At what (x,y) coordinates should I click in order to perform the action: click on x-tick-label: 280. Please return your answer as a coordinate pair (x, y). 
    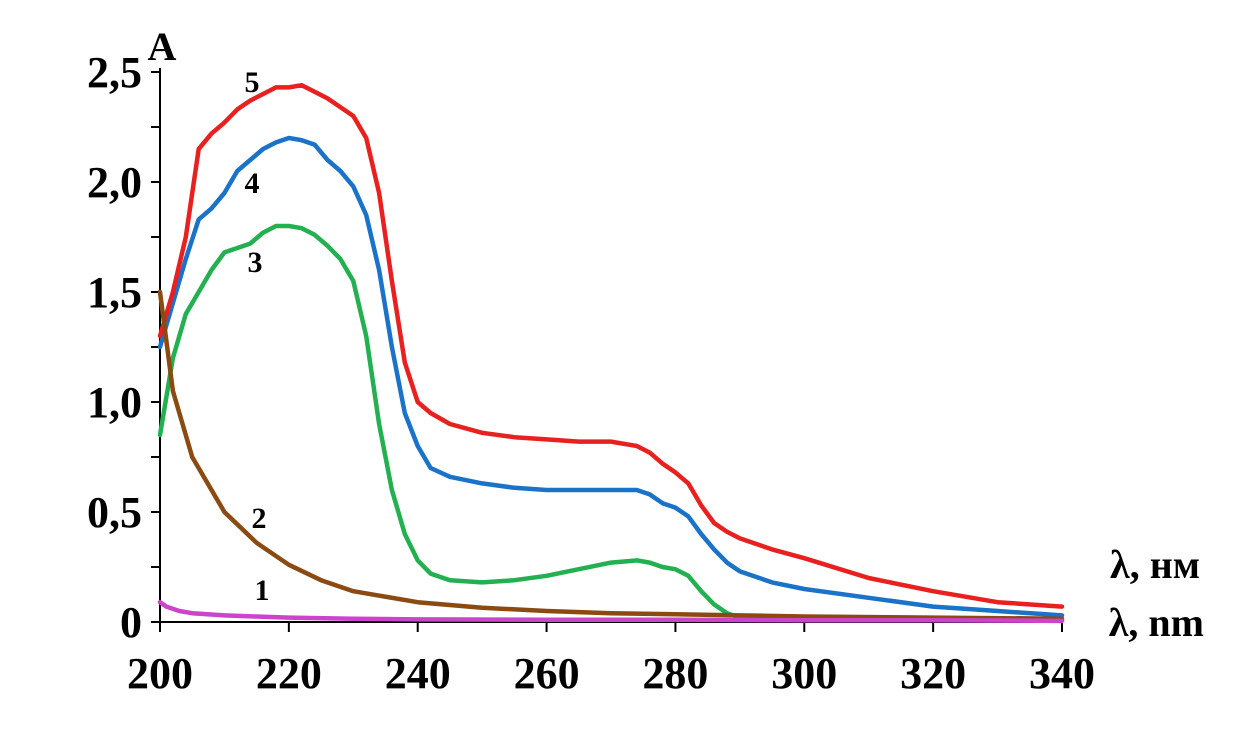
    Looking at the image, I should click on (675, 673).